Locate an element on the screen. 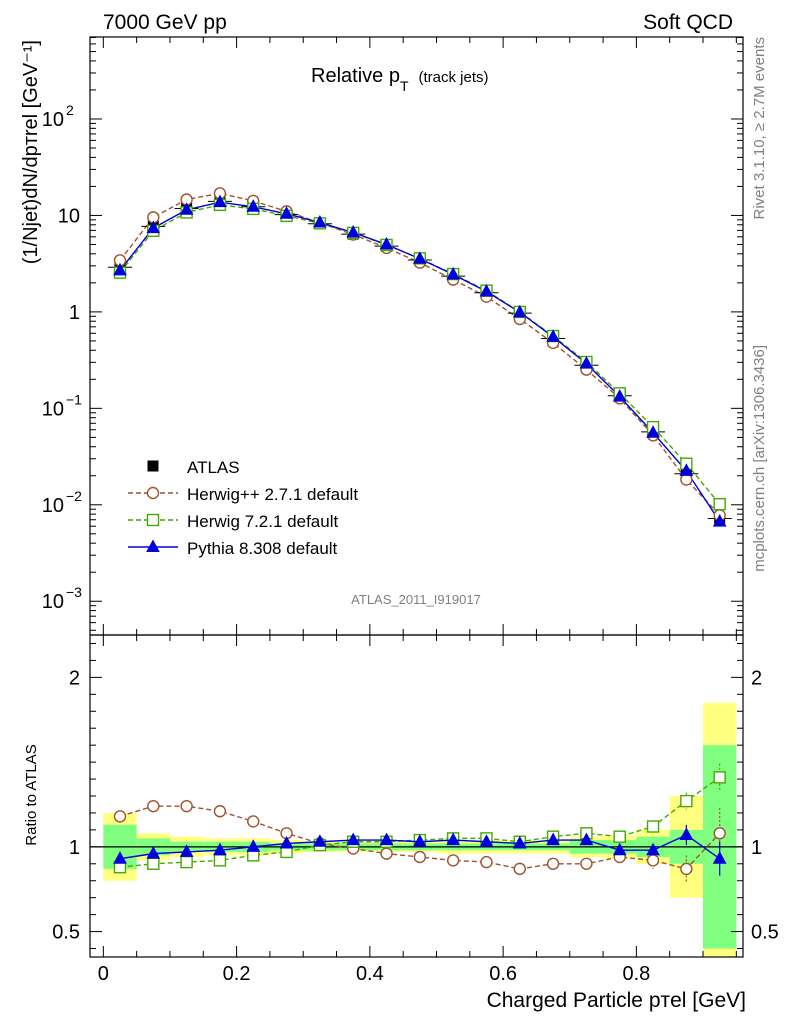 This screenshot has height=1024, width=786. ratio-tick-label-right: 2 is located at coordinates (756, 678).